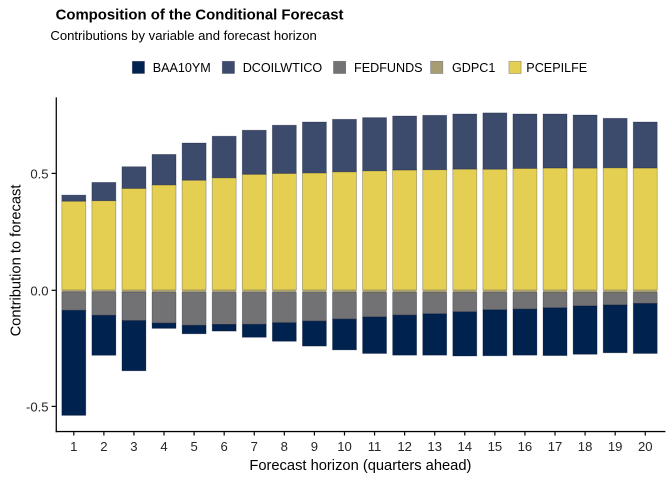 Image resolution: width=672 pixels, height=480 pixels. Describe the element at coordinates (17, 261) in the screenshot. I see `svg-text: Contribution to forecast` at that location.